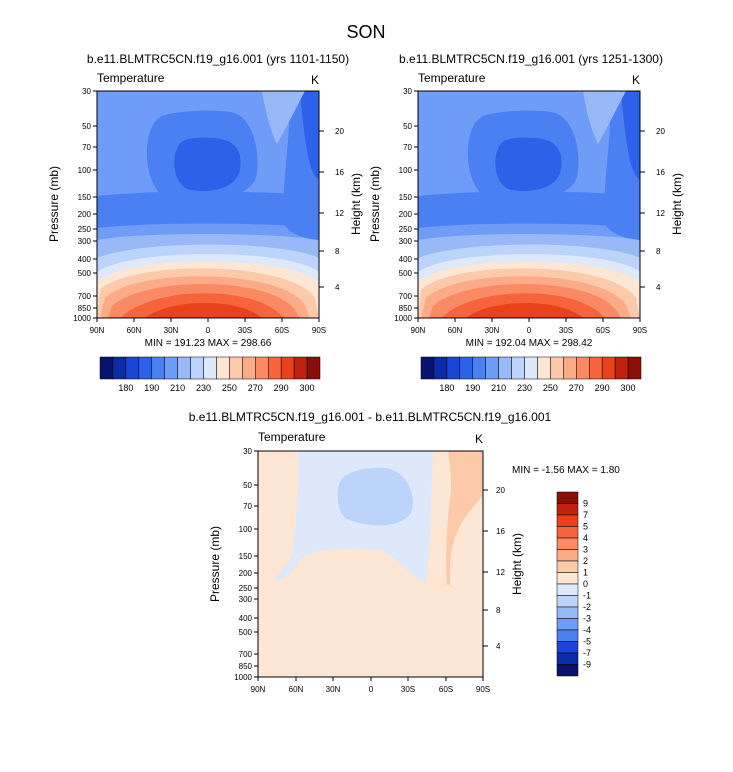 The image size is (733, 772). Describe the element at coordinates (365, 32) in the screenshot. I see `figure-title: SON` at that location.